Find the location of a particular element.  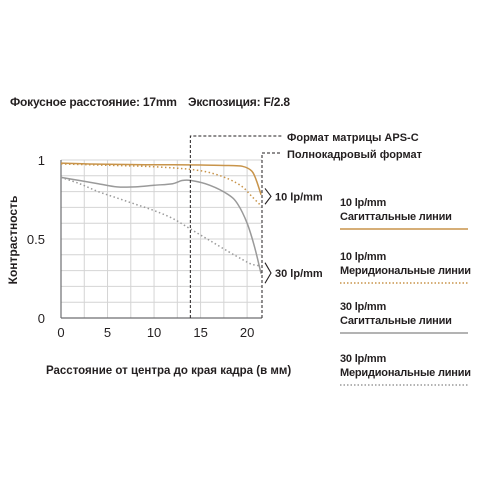

legend-30-meridional: 30 lp/mm Меридиональные линии is located at coordinates (405, 369).